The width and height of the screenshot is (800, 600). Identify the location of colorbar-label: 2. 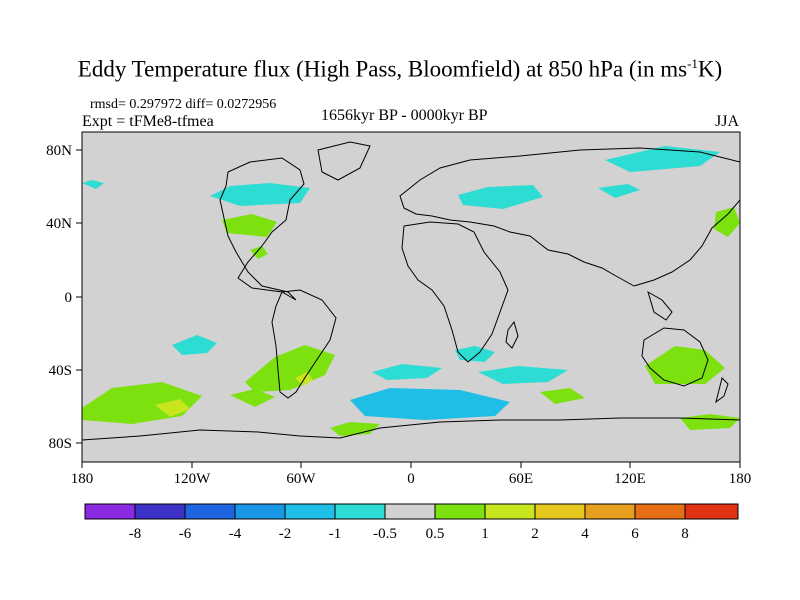
(535, 534).